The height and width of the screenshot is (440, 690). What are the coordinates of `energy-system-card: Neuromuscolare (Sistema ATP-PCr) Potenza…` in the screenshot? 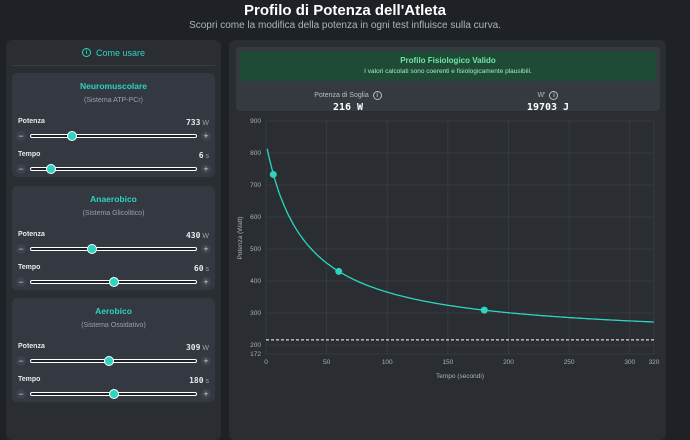 It's located at (113, 125).